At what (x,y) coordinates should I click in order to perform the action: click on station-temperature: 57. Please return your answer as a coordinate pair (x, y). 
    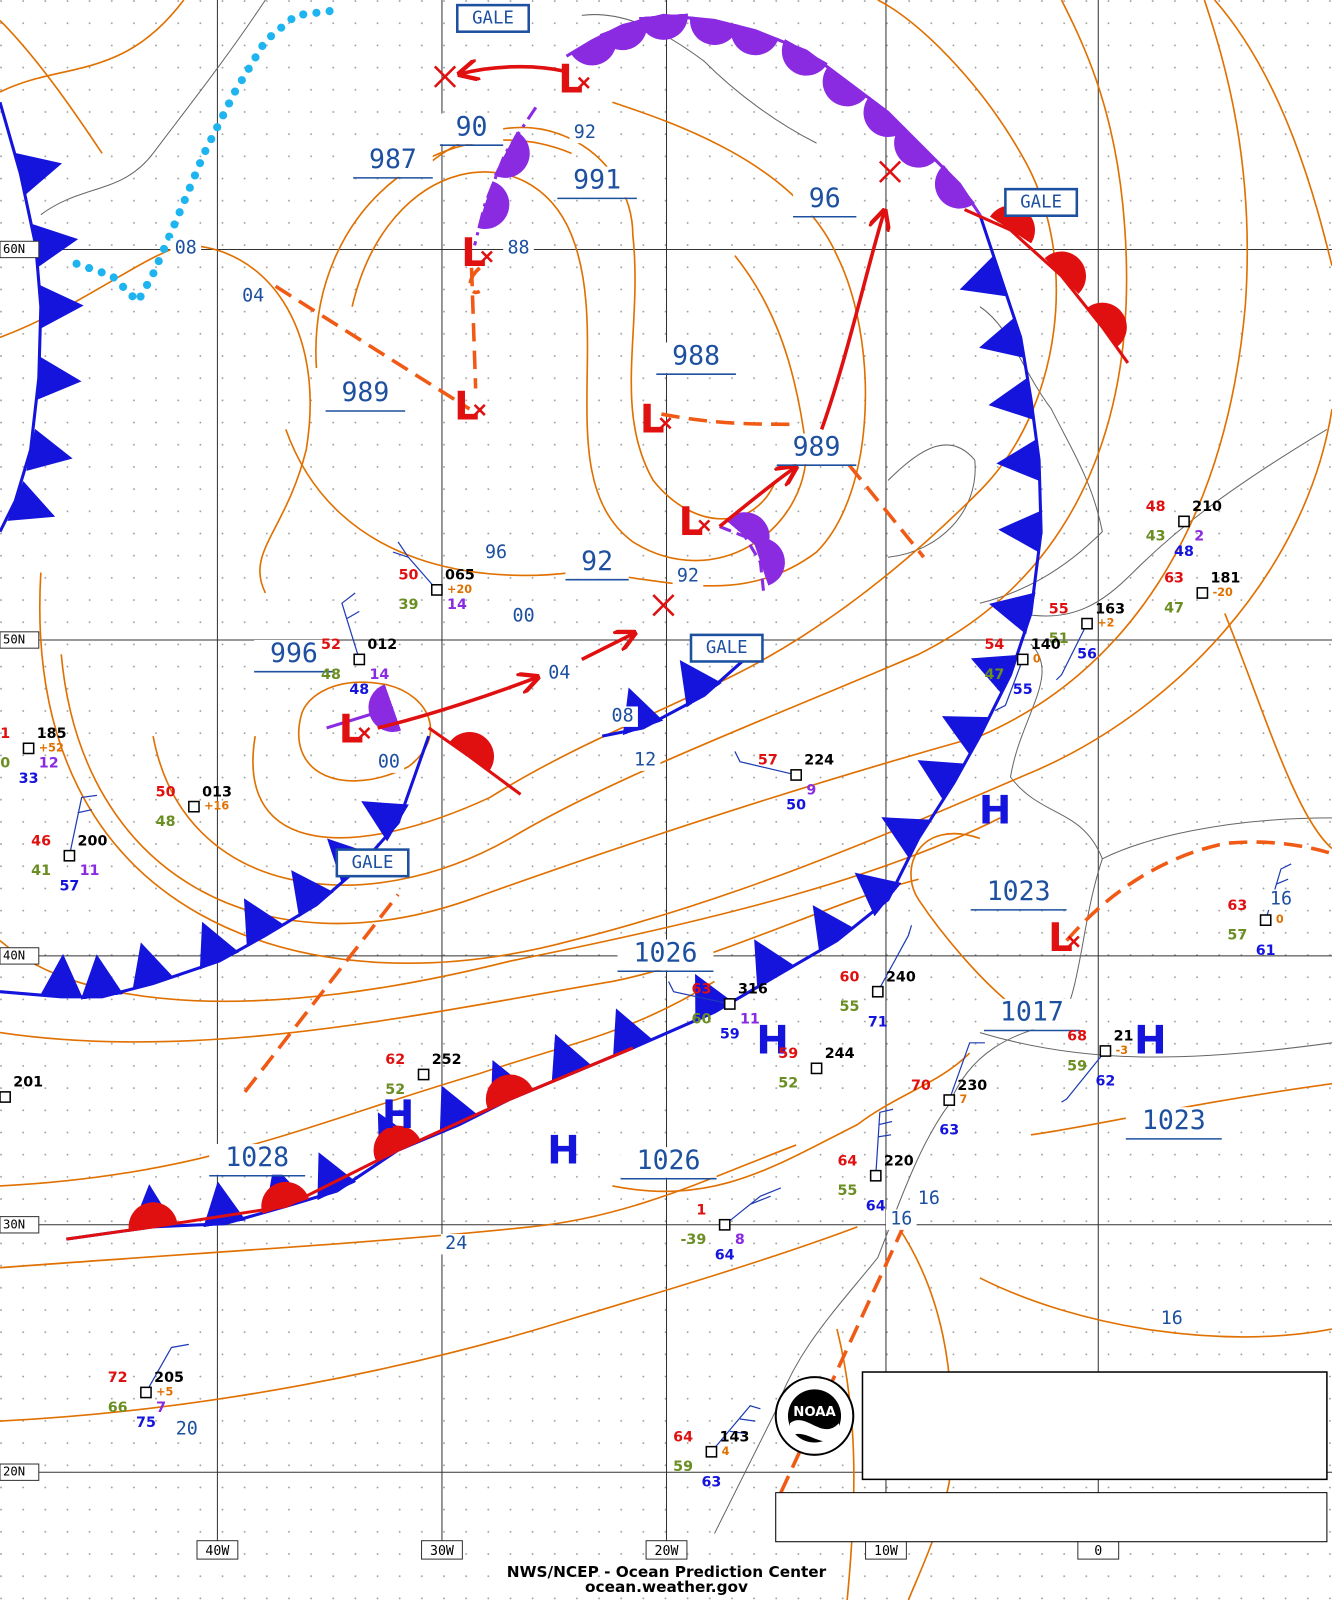
    Looking at the image, I should click on (768, 761).